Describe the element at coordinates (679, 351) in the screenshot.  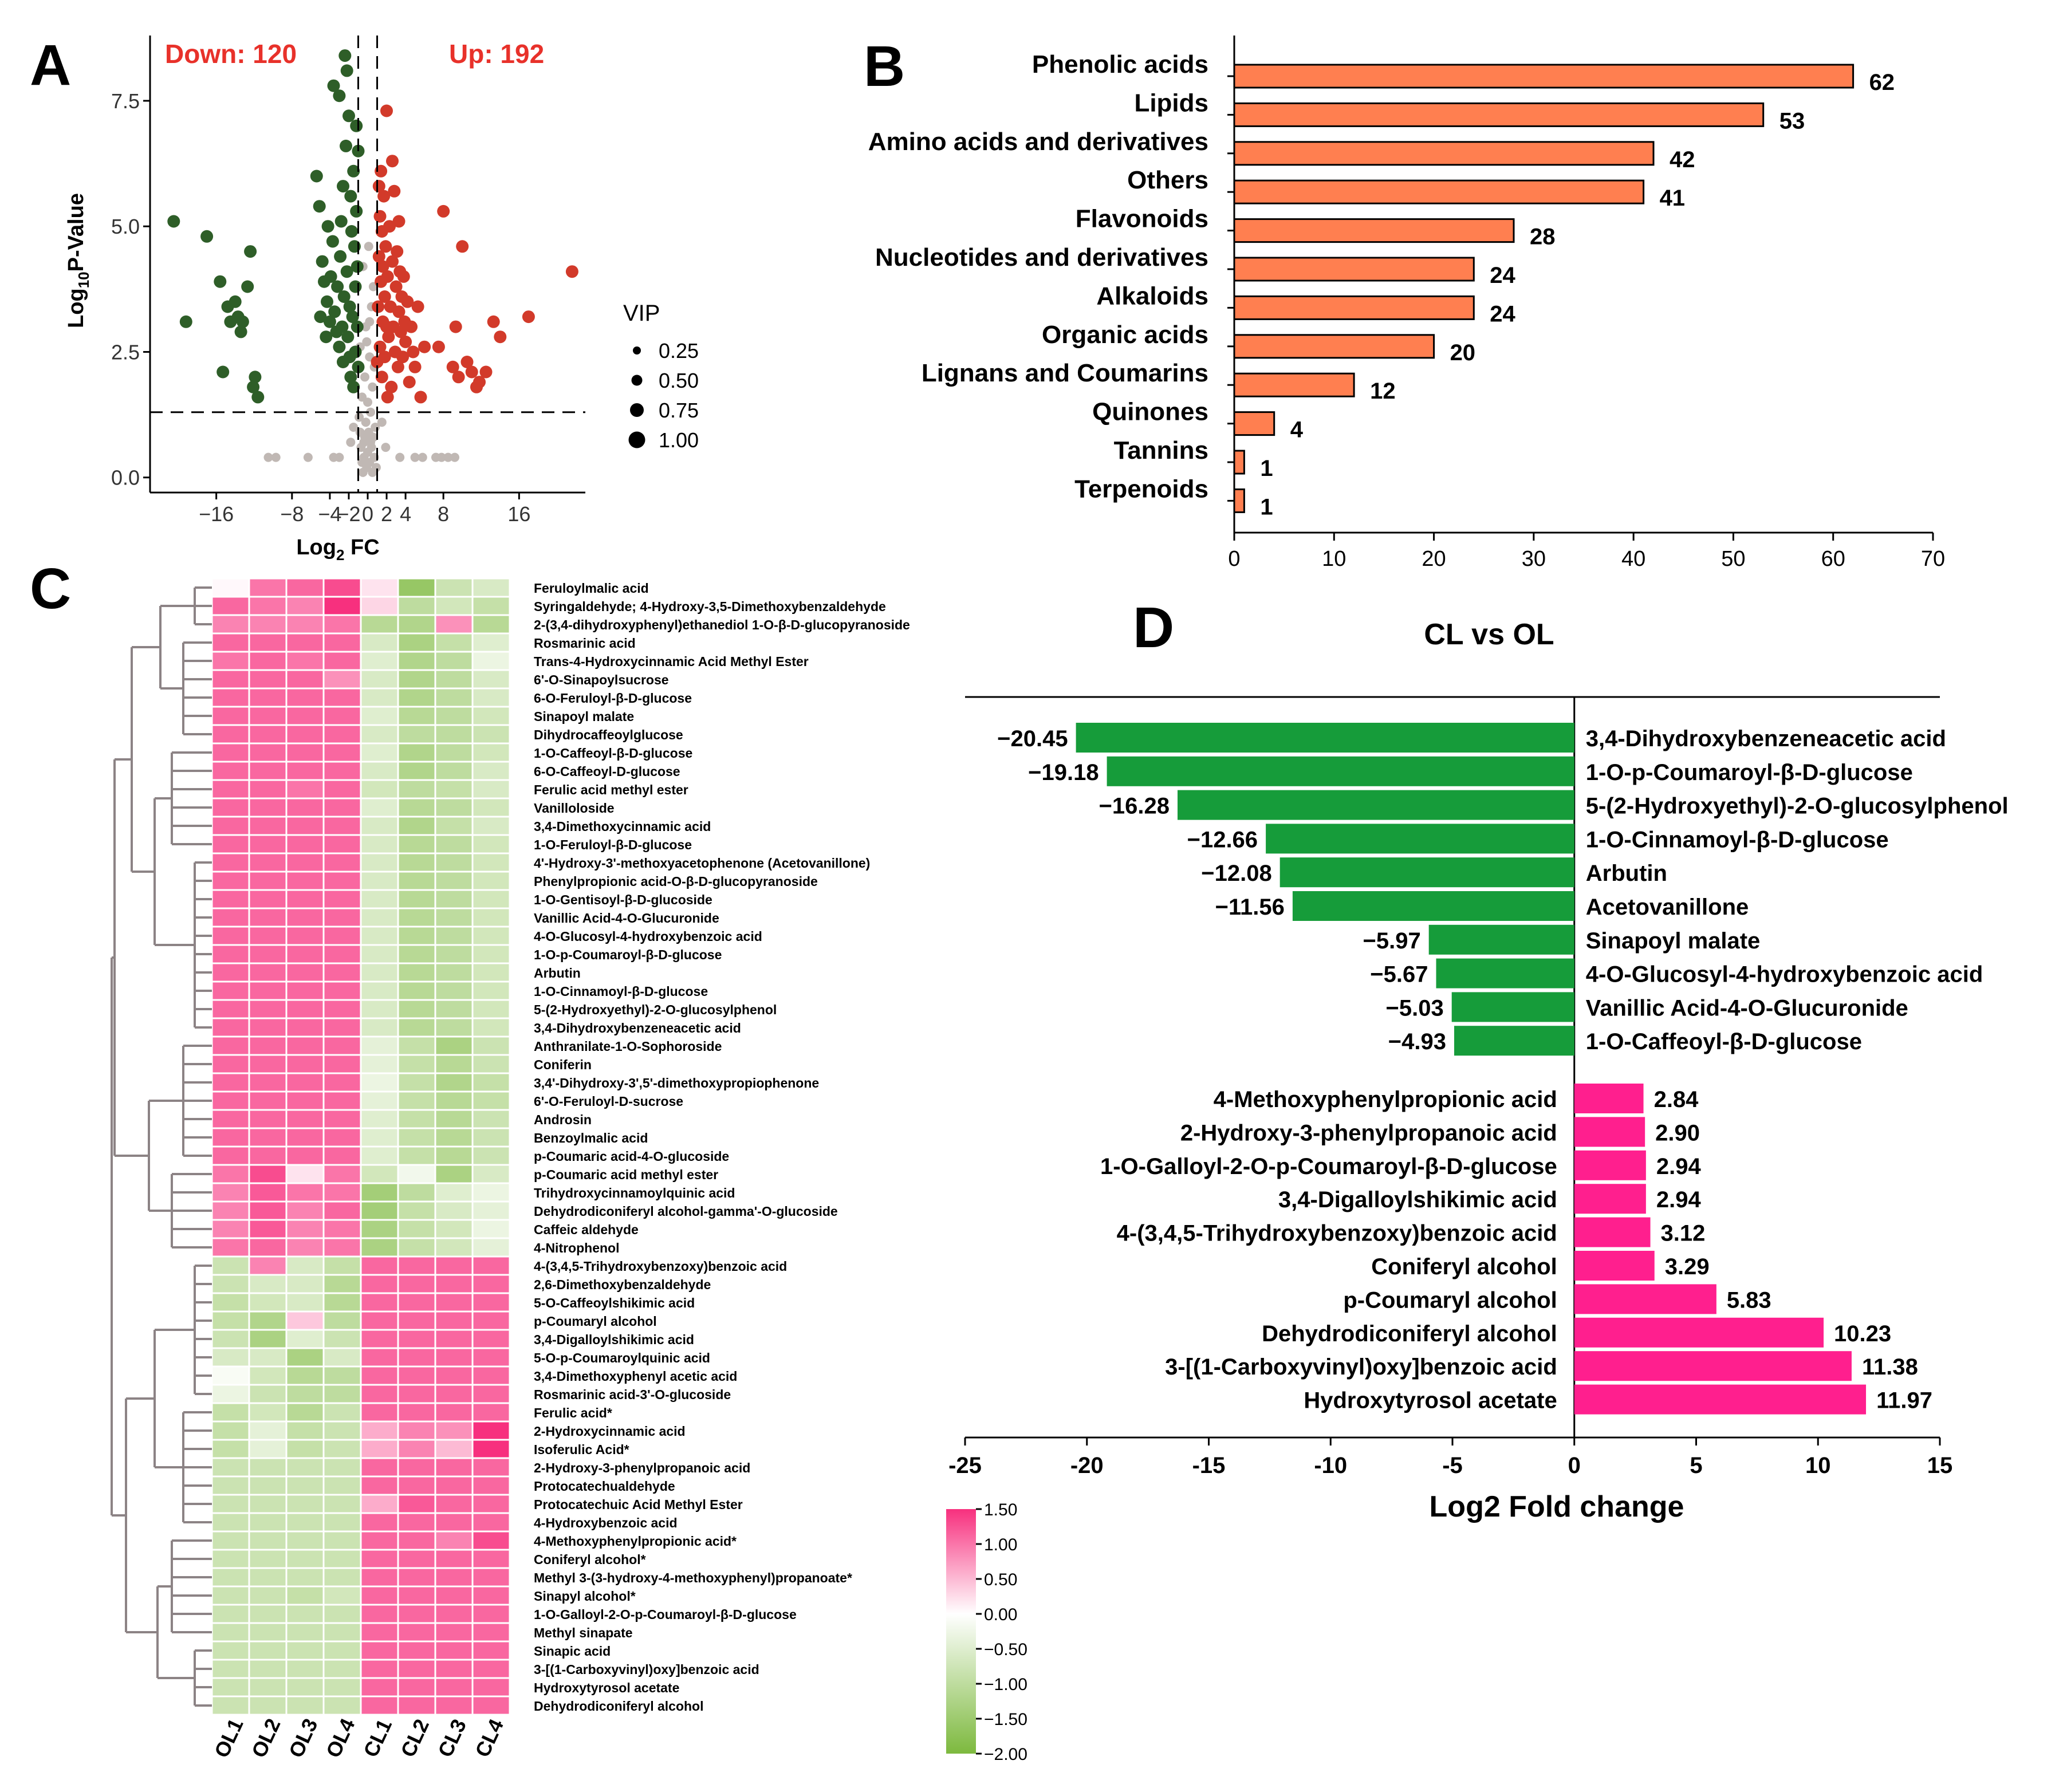
I see `vip-legend-label: 0.25` at that location.